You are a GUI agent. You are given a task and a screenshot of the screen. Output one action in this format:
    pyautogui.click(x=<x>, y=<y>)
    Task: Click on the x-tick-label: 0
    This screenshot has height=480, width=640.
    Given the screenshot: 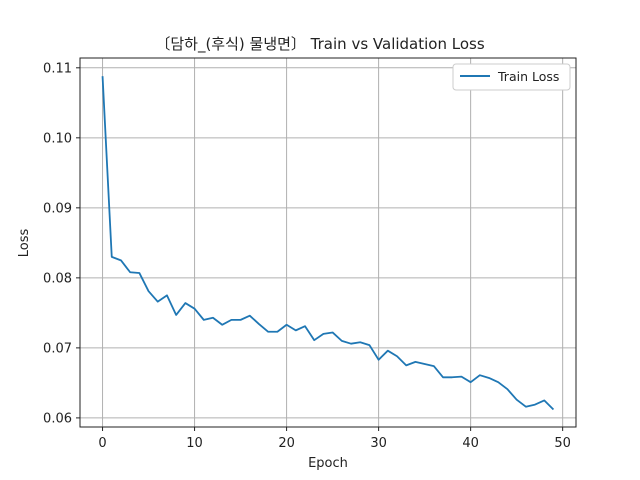 What is the action you would take?
    pyautogui.click(x=102, y=443)
    